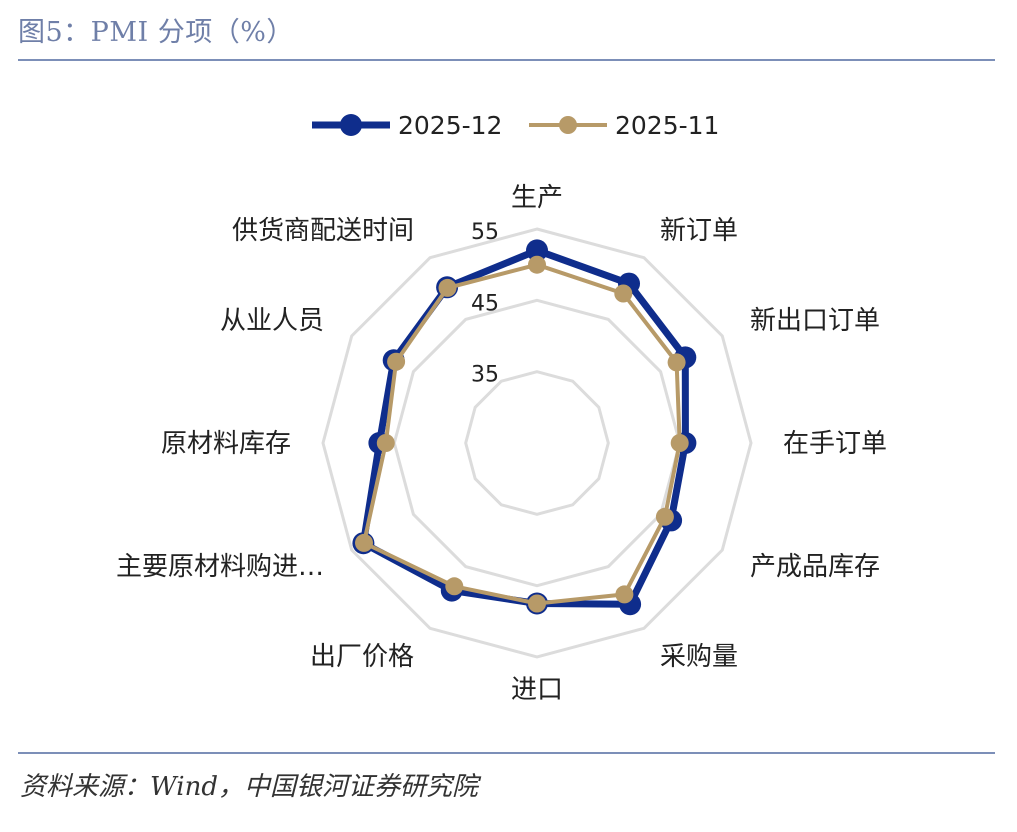 The width and height of the screenshot is (1017, 832). I want to click on radial-tick-label: 55, so click(485, 232).